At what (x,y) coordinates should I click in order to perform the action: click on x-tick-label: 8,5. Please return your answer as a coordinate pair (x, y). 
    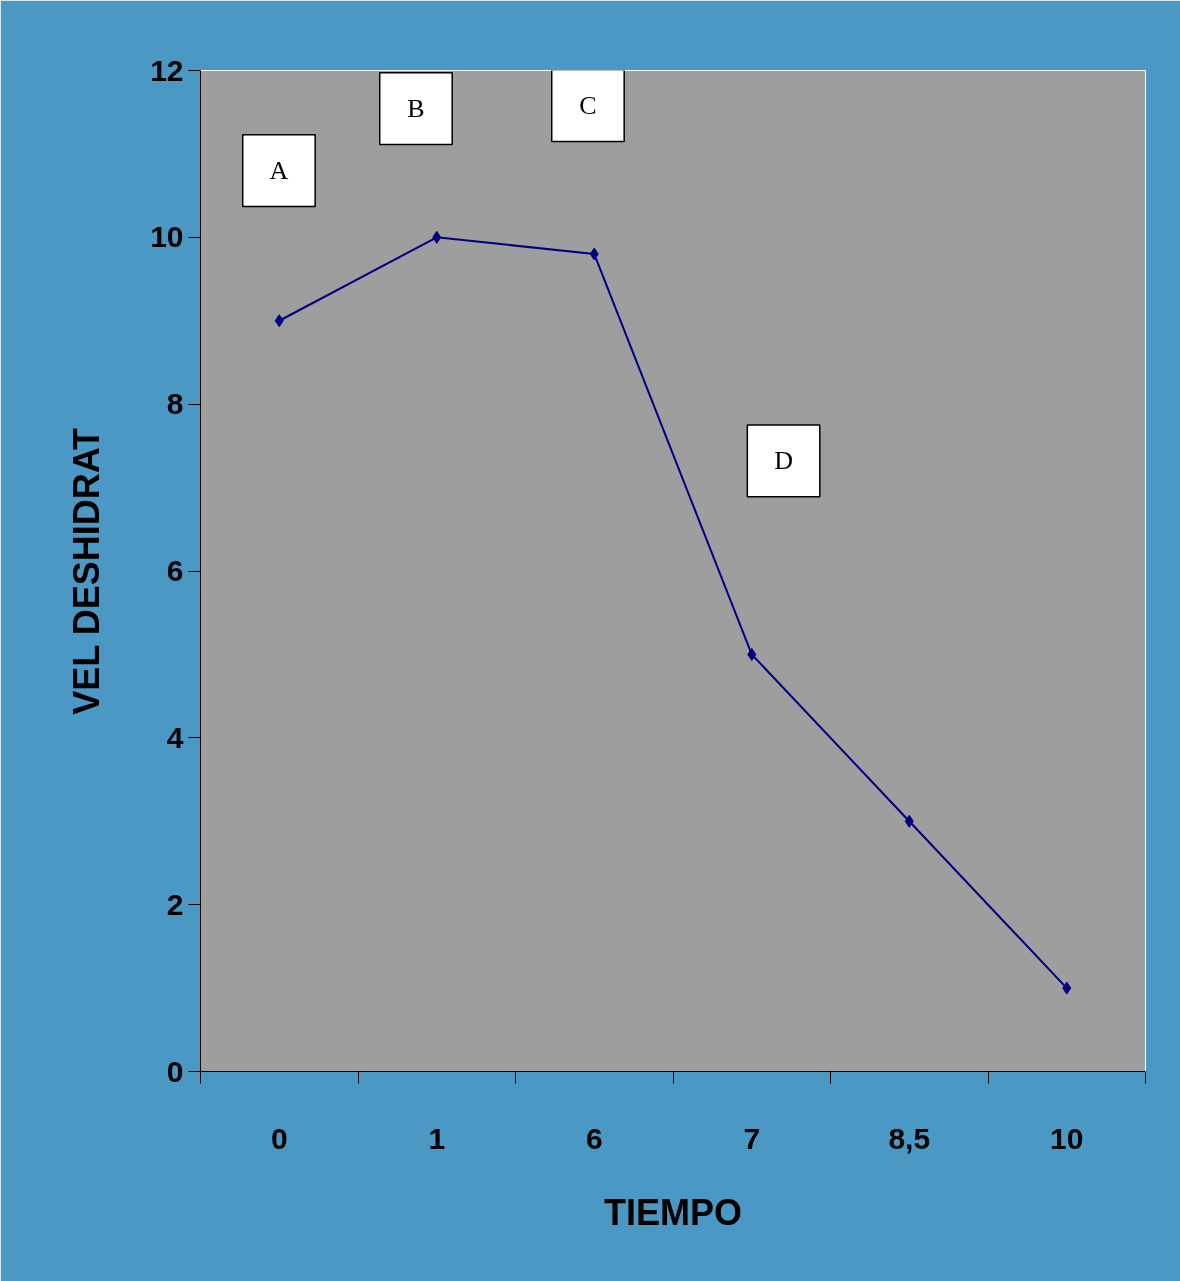
    Looking at the image, I should click on (909, 1138).